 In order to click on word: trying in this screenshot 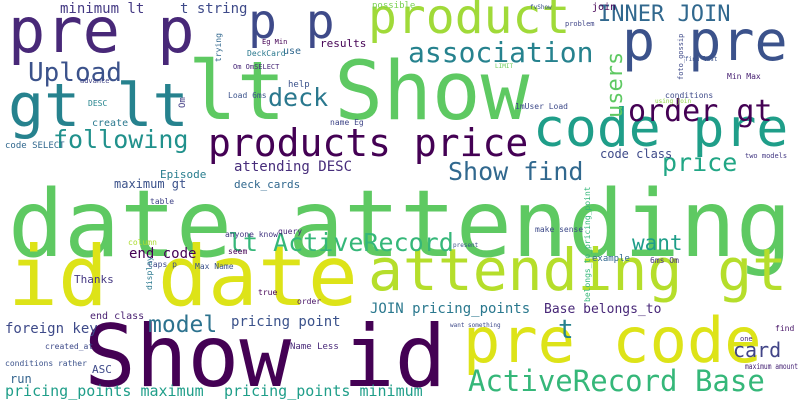, I will do `click(218, 47)`.